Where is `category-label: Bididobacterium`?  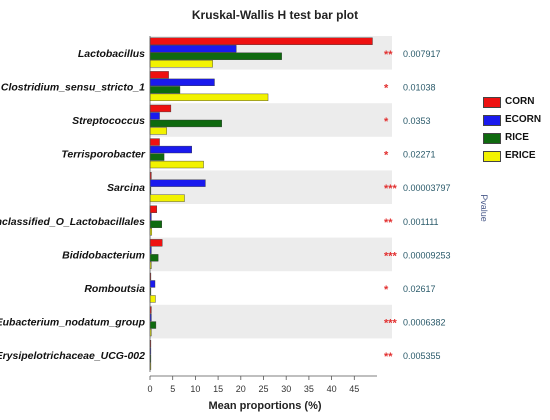 category-label: Bididobacterium is located at coordinates (103, 255).